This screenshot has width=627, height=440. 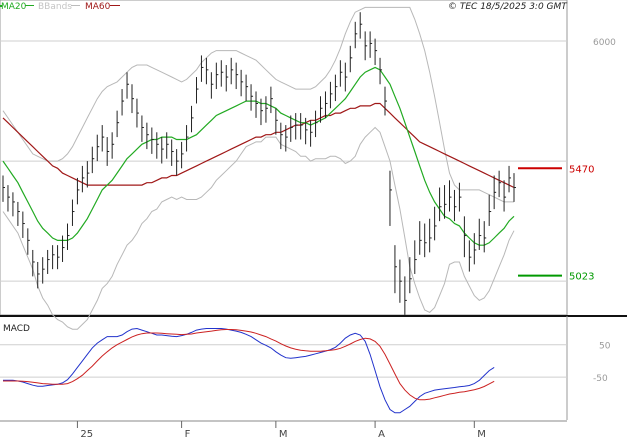 What do you see at coordinates (283, 434) in the screenshot?
I see `x-tick-label: M` at bounding box center [283, 434].